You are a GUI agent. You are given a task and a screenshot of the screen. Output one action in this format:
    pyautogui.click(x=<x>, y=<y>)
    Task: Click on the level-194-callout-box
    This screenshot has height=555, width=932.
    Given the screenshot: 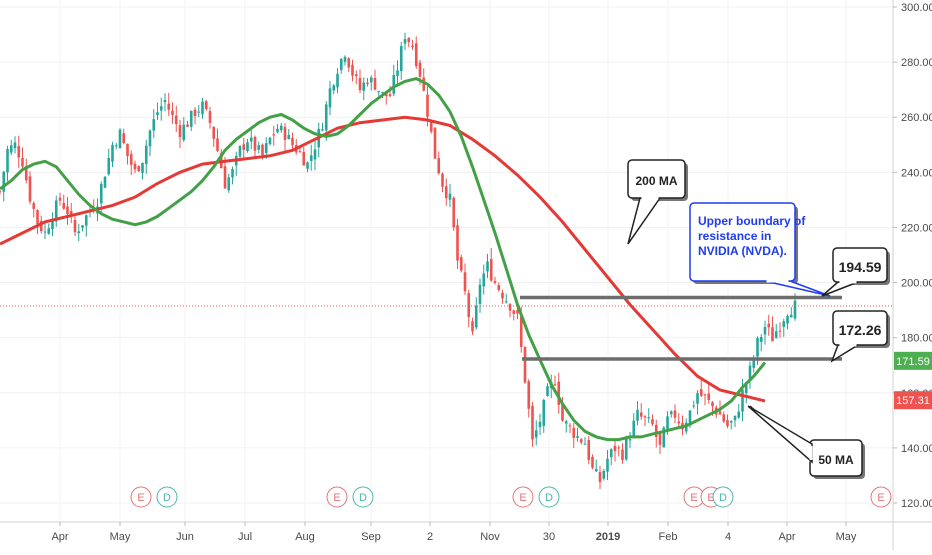 What is the action you would take?
    pyautogui.click(x=860, y=265)
    